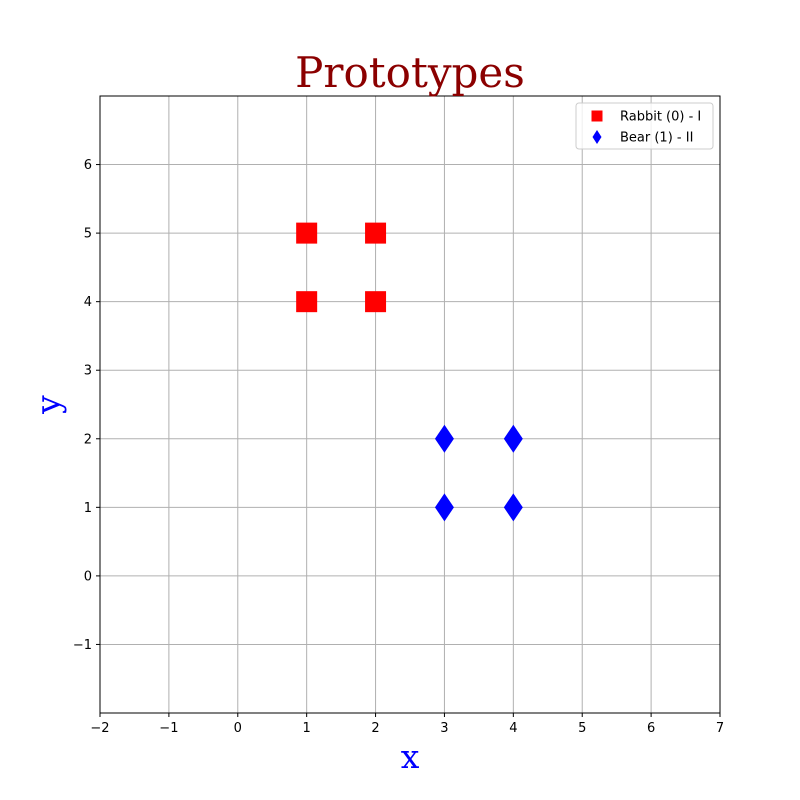 This screenshot has width=800, height=800. I want to click on legend-entry-label: Rabbit (0) - I, so click(660, 117).